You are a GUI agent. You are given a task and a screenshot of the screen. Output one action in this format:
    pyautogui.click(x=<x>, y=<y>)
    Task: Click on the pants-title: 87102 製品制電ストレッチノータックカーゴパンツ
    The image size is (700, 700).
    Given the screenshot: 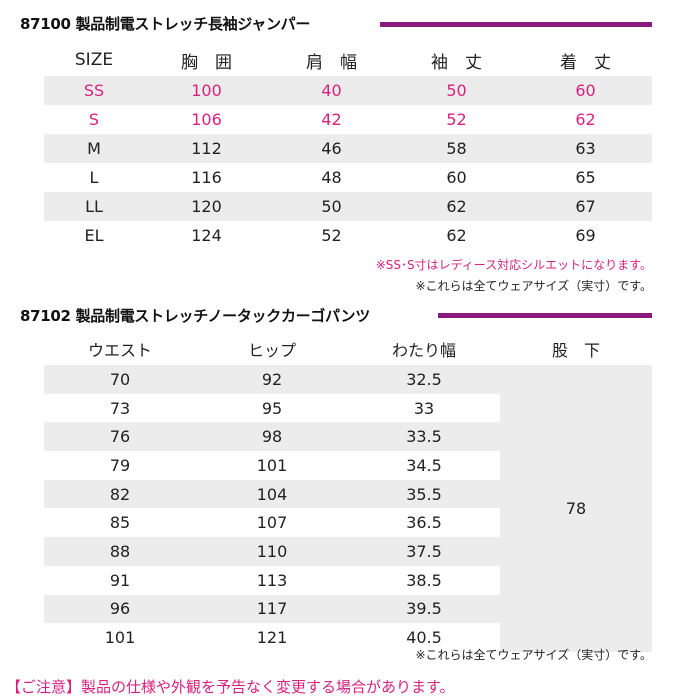 What is the action you would take?
    pyautogui.click(x=195, y=316)
    